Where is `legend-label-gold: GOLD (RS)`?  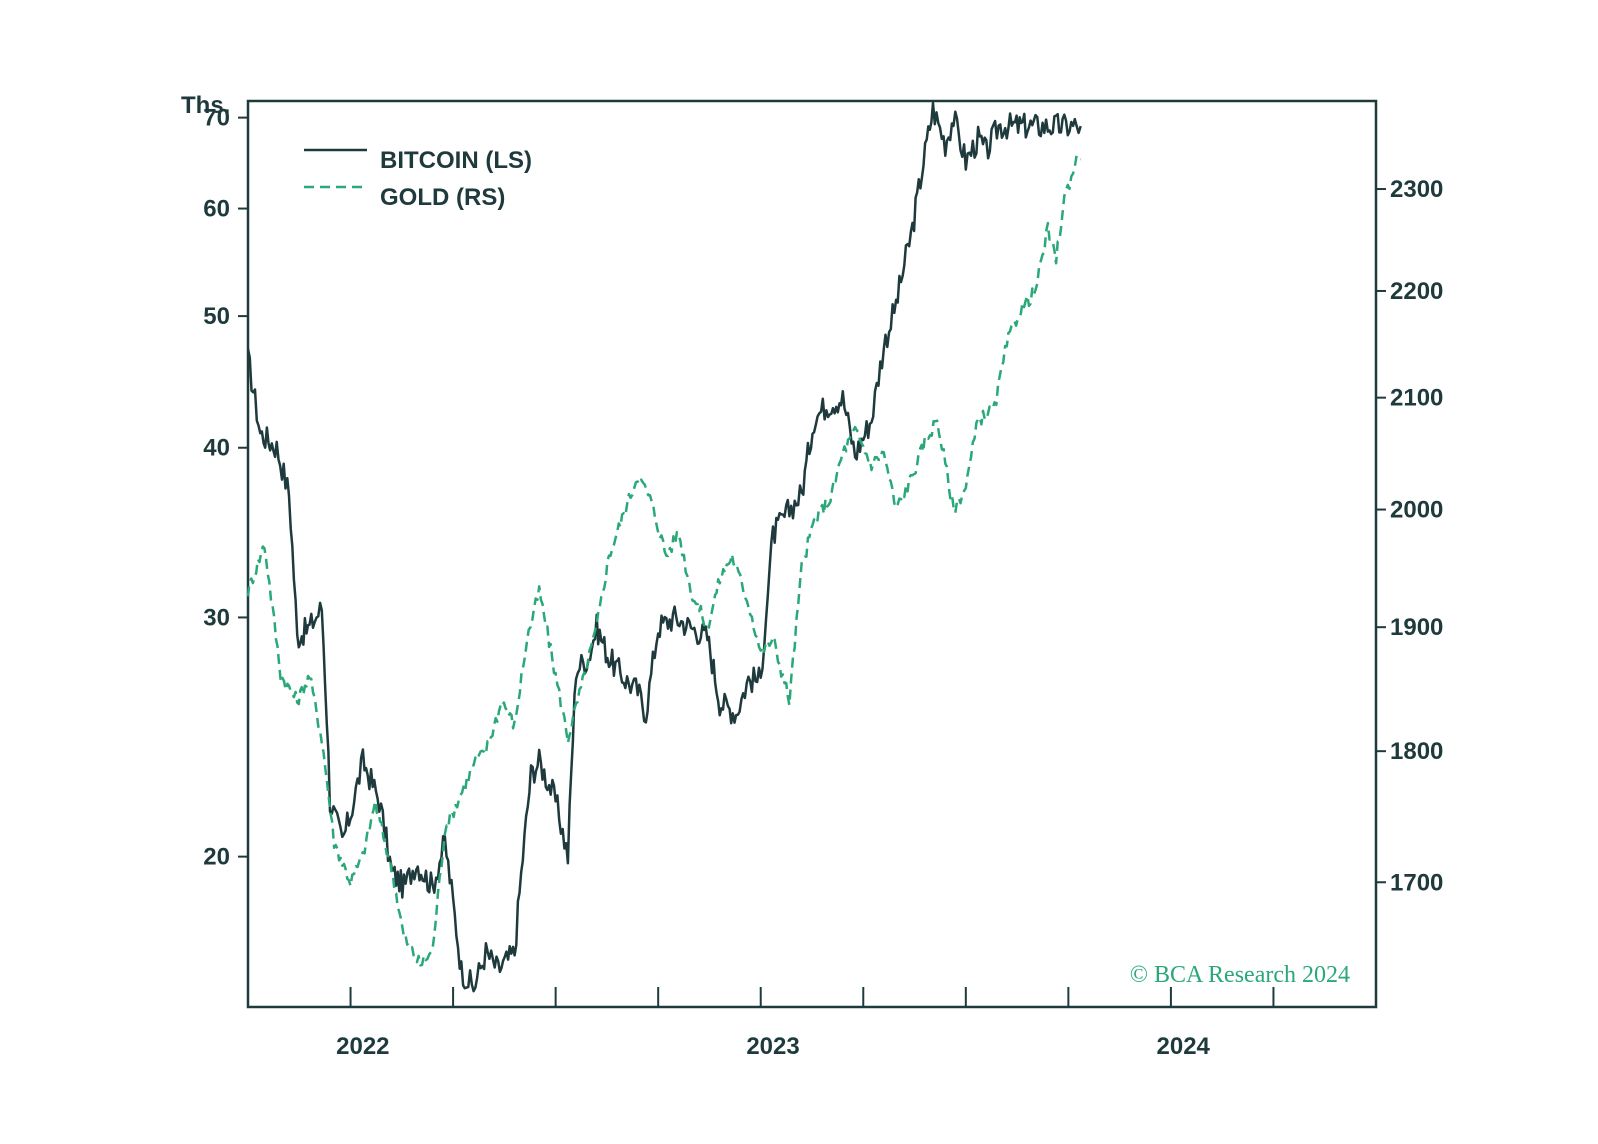
legend-label-gold: GOLD (RS) is located at coordinates (442, 197).